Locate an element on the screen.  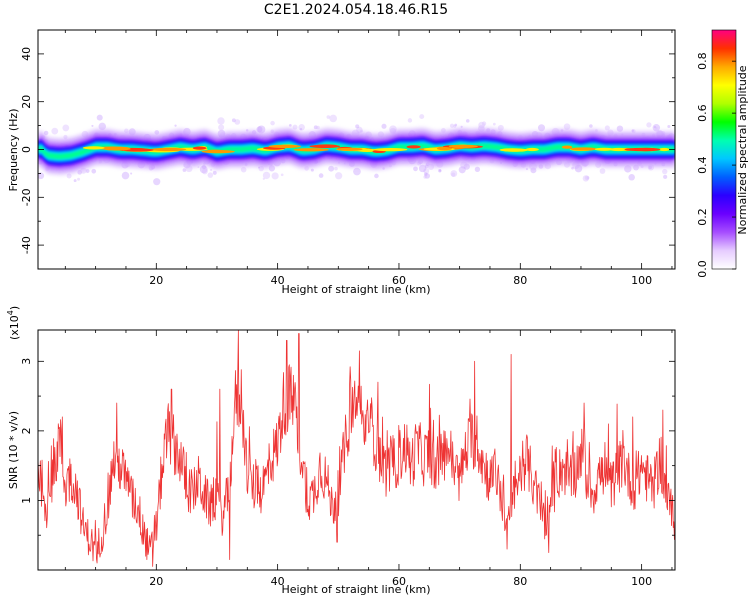
snr-x-tick-label: 20 is located at coordinates (156, 581).